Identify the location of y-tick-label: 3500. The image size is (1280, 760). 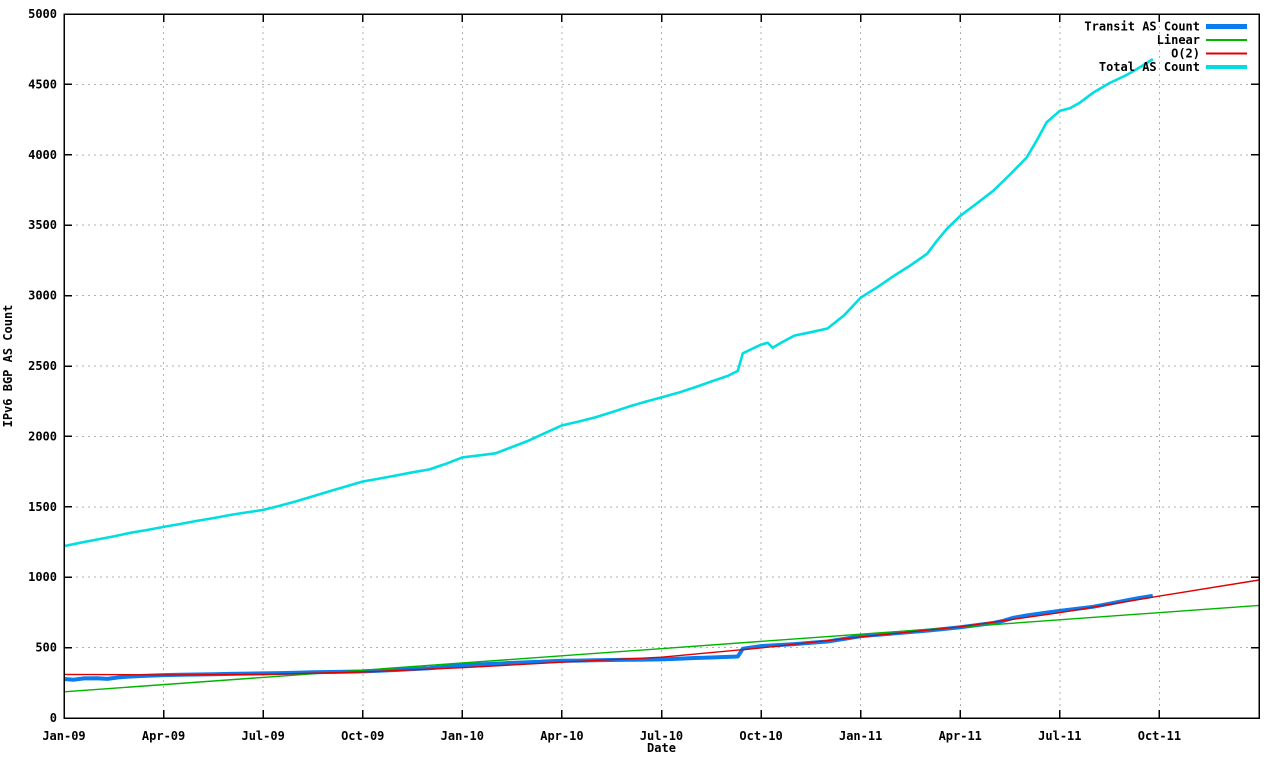
(42, 225).